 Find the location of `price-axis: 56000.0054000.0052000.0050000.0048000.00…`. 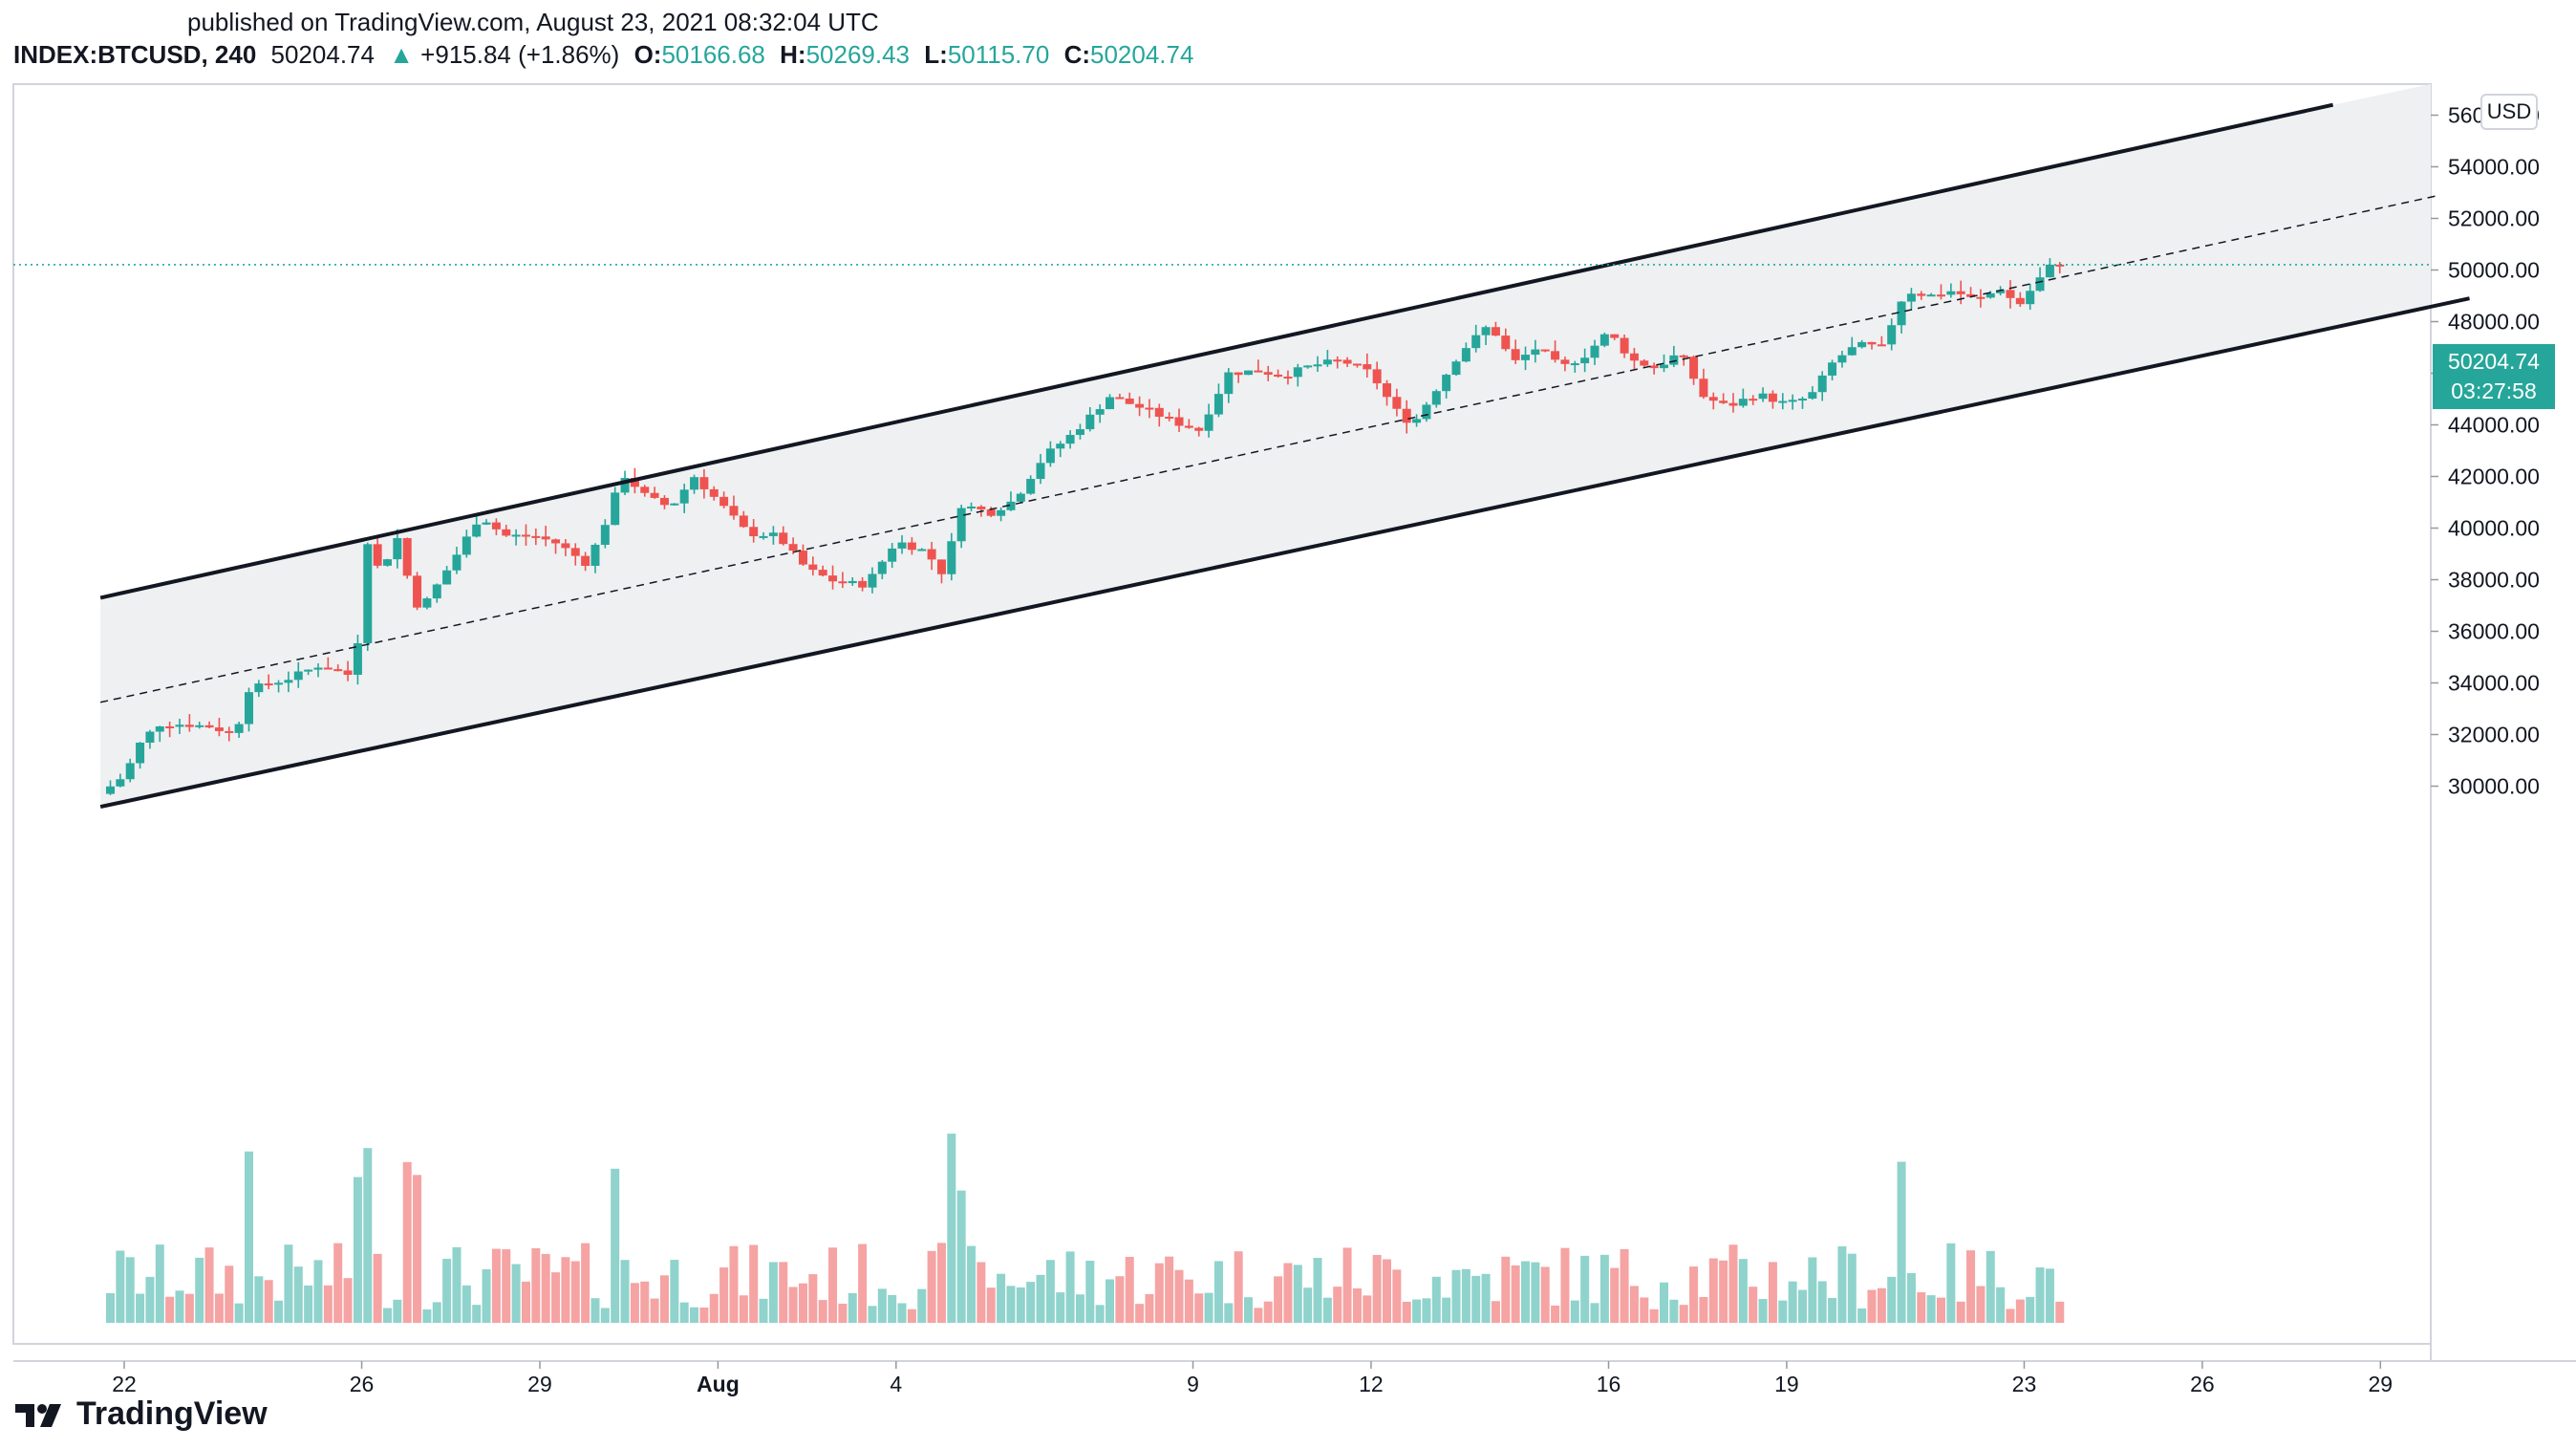

price-axis: 56000.0054000.0052000.0050000.0048000.00… is located at coordinates (2485, 451).